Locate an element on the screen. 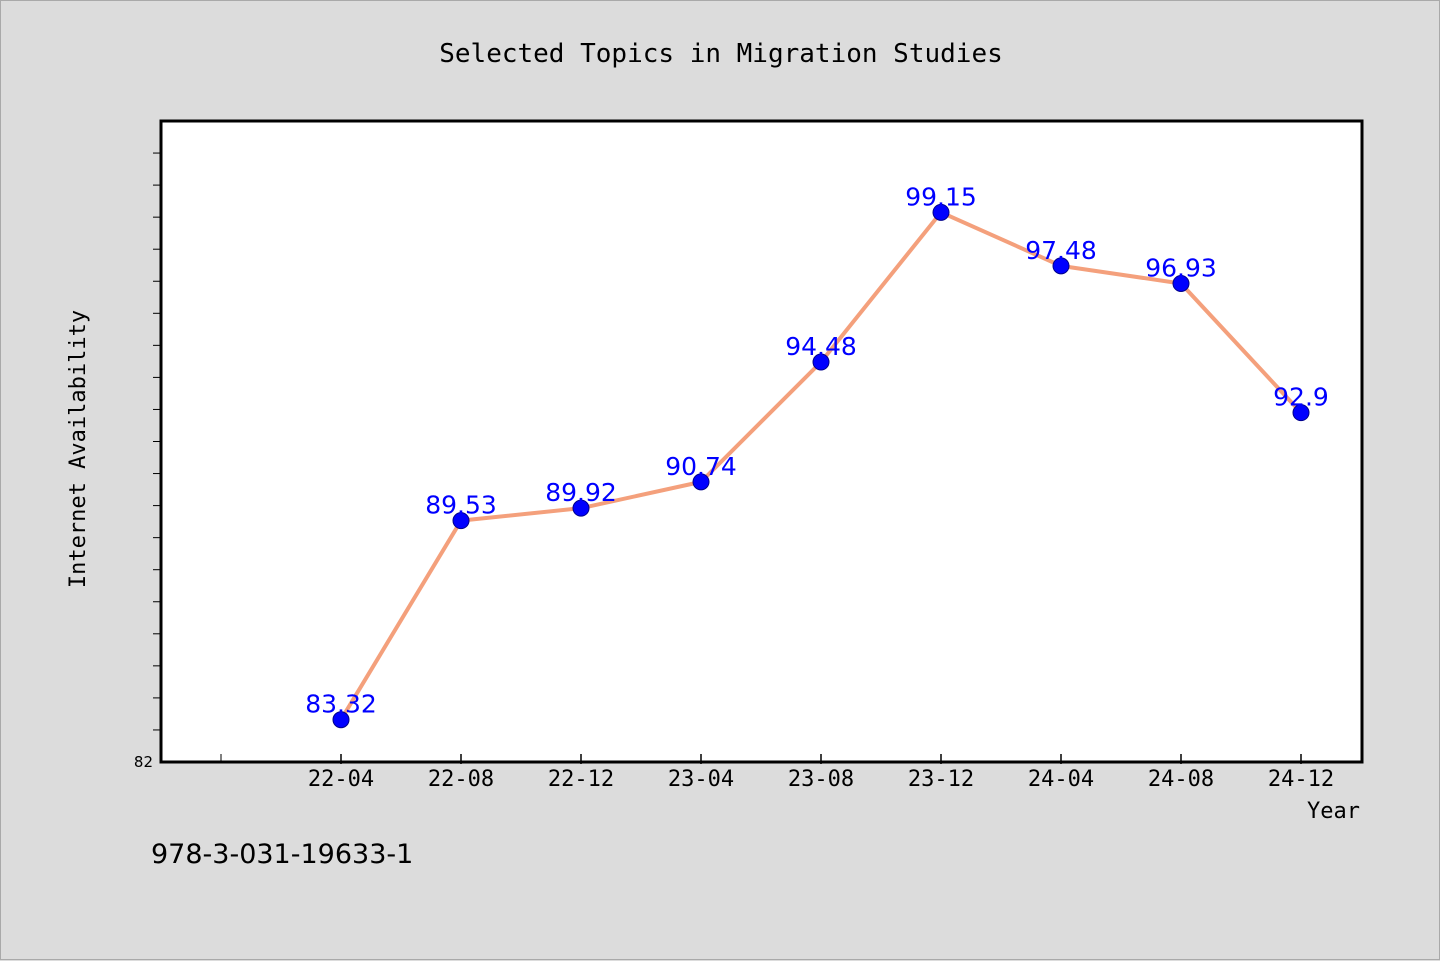 The width and height of the screenshot is (1440, 961). data-label: 94.48 is located at coordinates (821, 346).